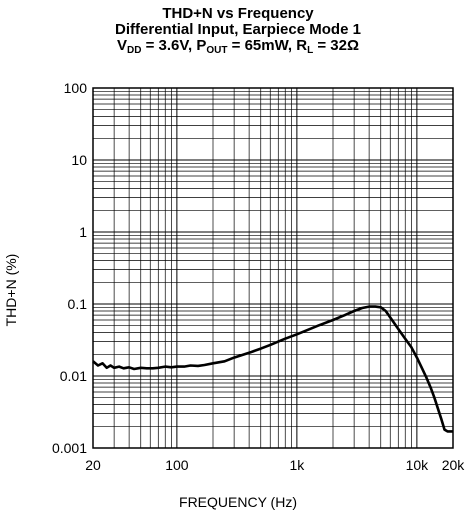 The image size is (476, 514). Describe the element at coordinates (177, 465) in the screenshot. I see `x-tick-label: 100` at that location.